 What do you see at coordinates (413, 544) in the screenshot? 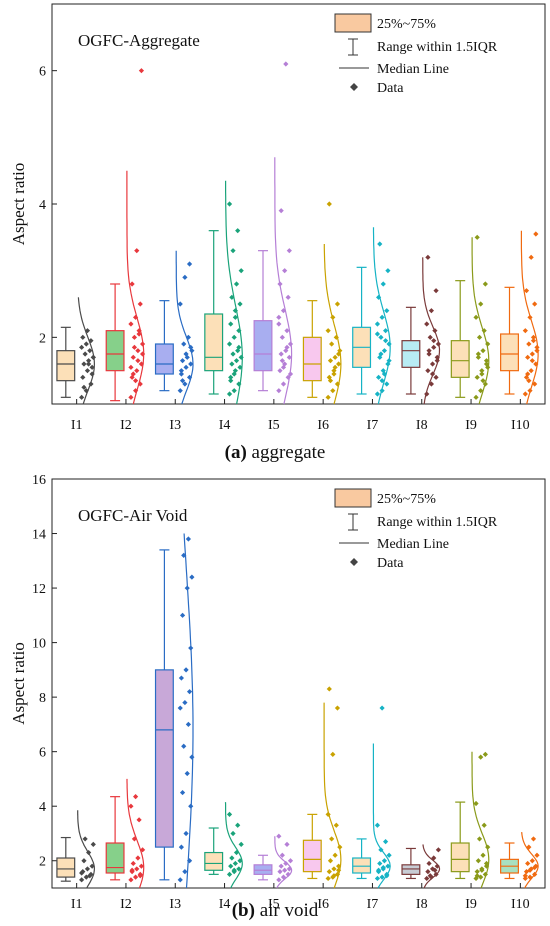
I see `legend-median-label: Median Line` at bounding box center [413, 544].